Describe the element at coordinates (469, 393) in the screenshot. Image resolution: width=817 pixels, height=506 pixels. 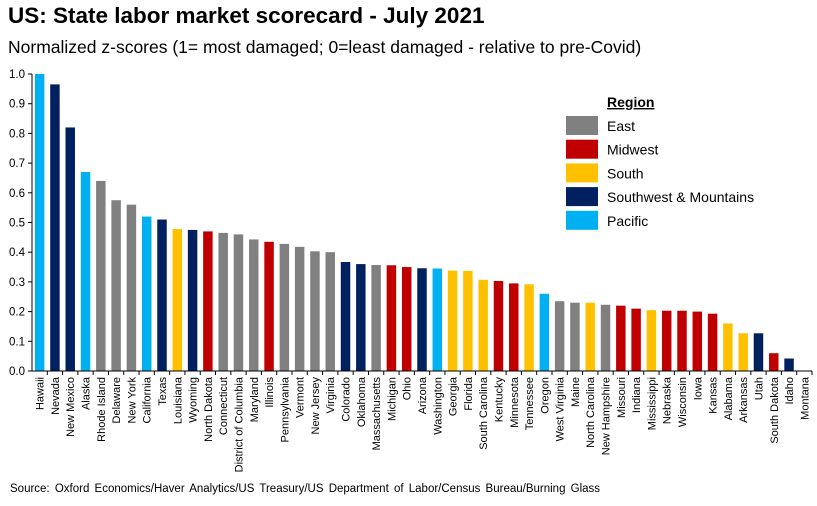
I see `x-tick-label: Florida` at that location.